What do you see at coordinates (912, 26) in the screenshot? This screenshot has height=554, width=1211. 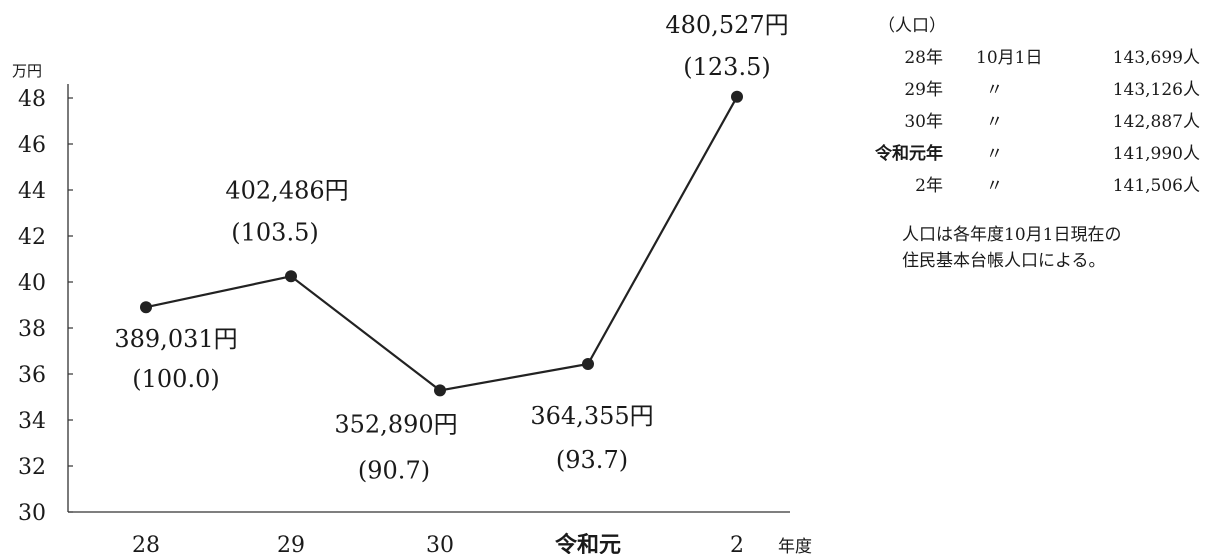 I see `population-title: （人口）` at bounding box center [912, 26].